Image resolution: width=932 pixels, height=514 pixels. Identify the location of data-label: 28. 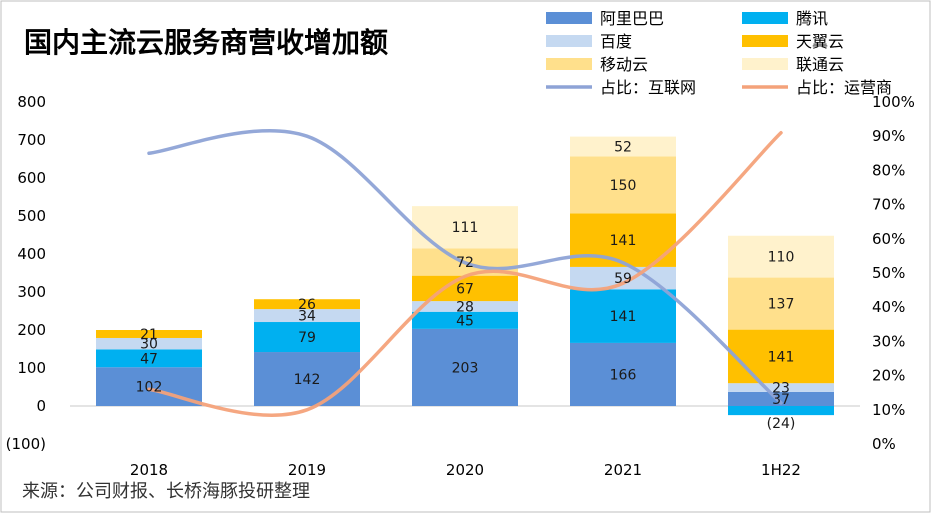
(465, 307).